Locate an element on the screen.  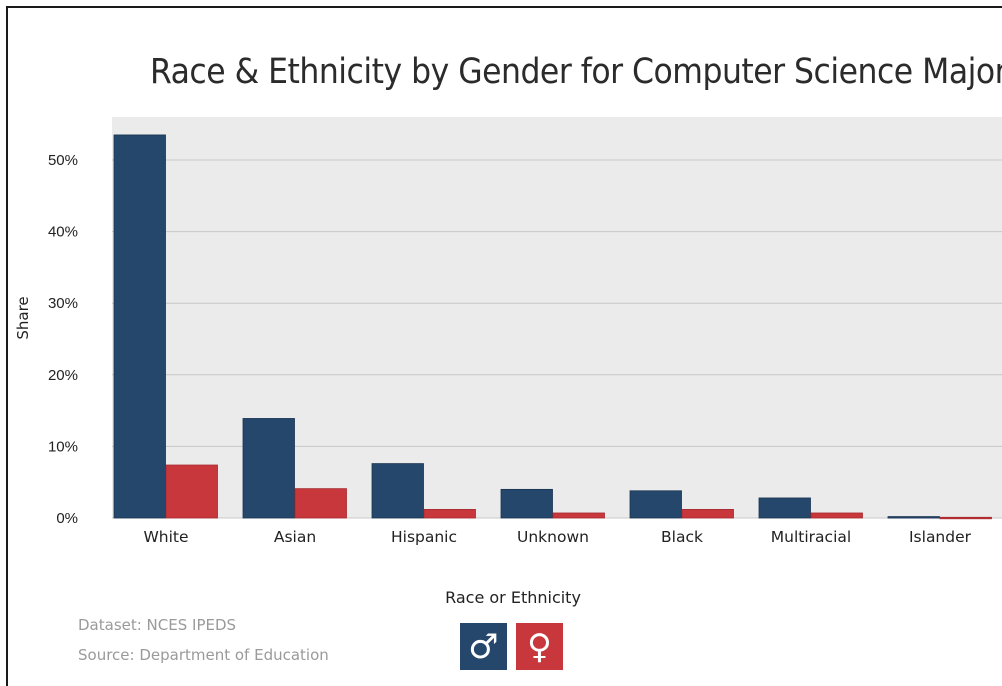
x-tick-label: Asian is located at coordinates (295, 537).